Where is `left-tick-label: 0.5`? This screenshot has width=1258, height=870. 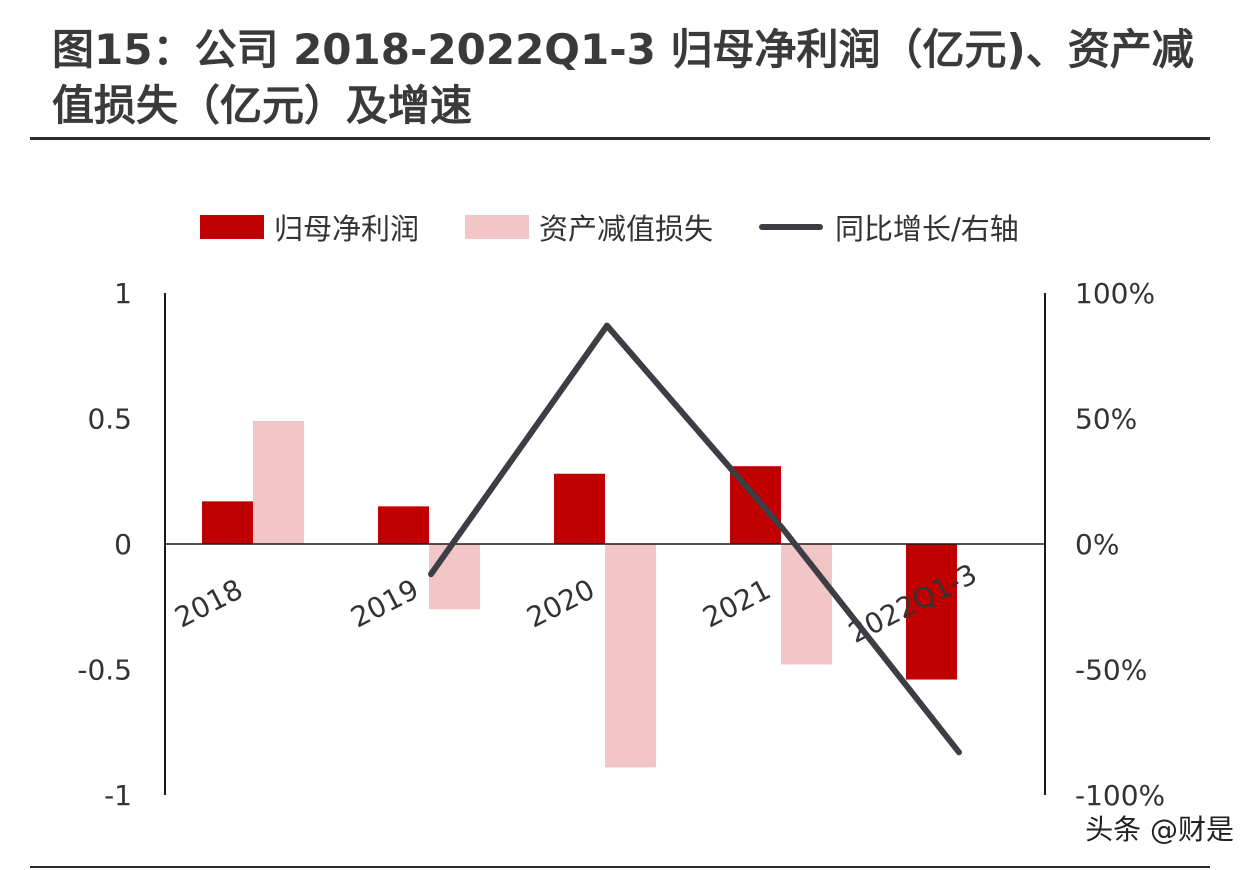
left-tick-label: 0.5 is located at coordinates (109, 419).